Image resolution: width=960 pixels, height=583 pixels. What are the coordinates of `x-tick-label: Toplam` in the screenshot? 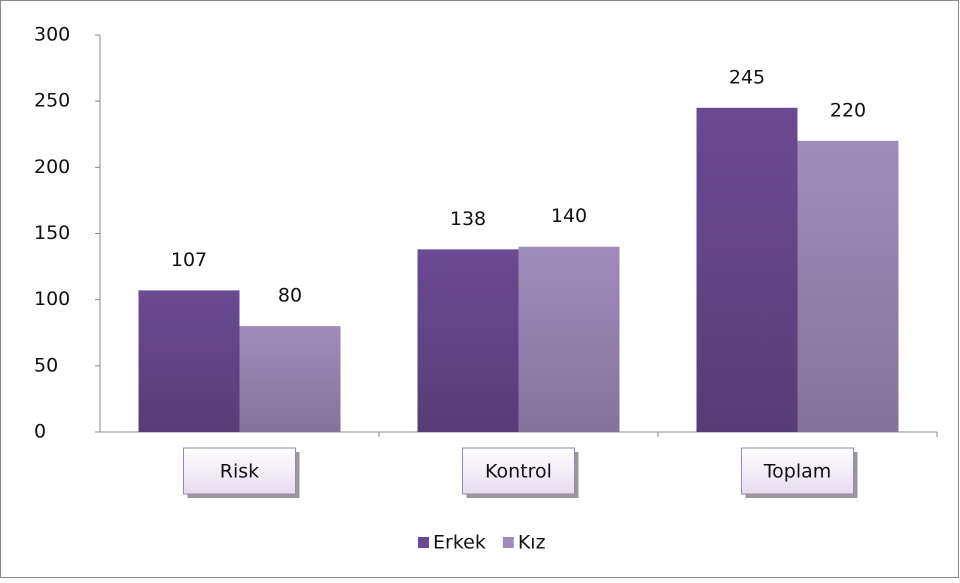 It's located at (797, 472).